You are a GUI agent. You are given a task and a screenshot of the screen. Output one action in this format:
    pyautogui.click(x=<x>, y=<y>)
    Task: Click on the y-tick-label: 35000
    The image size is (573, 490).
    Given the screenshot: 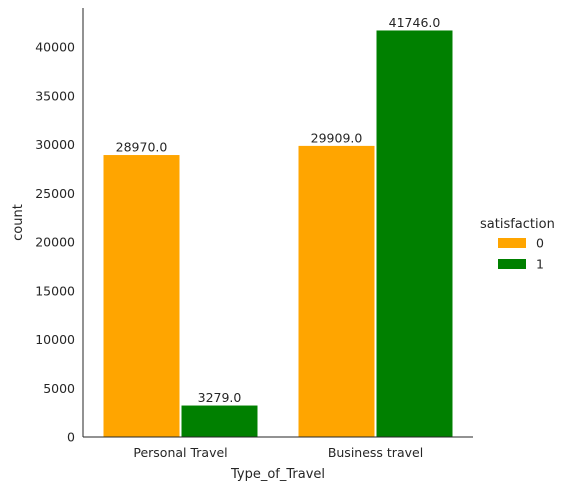 What is the action you would take?
    pyautogui.click(x=55, y=95)
    